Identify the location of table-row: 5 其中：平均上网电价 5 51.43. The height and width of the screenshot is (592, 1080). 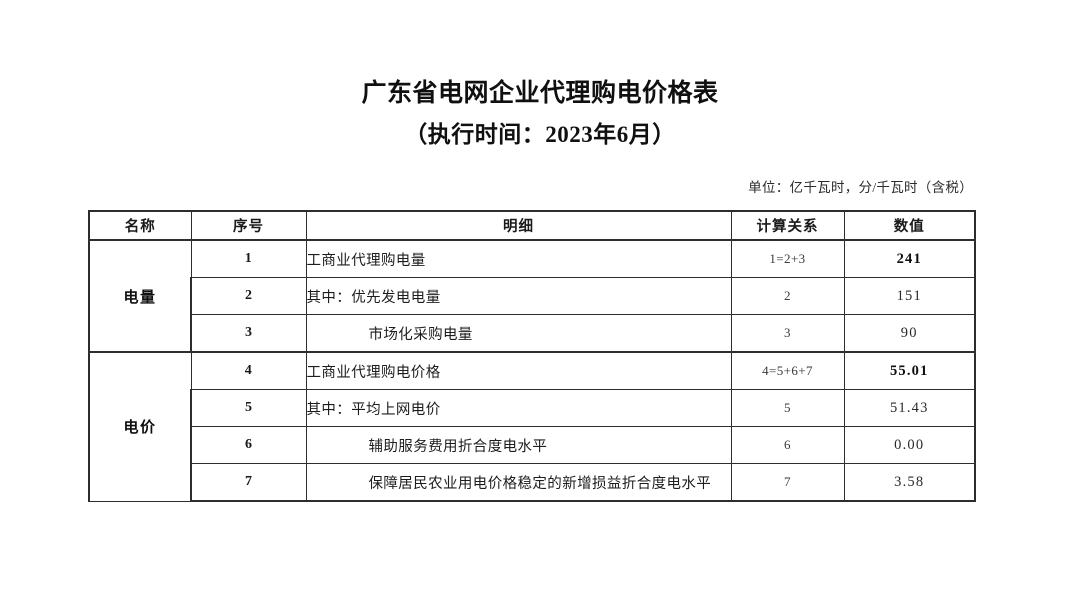
(532, 408).